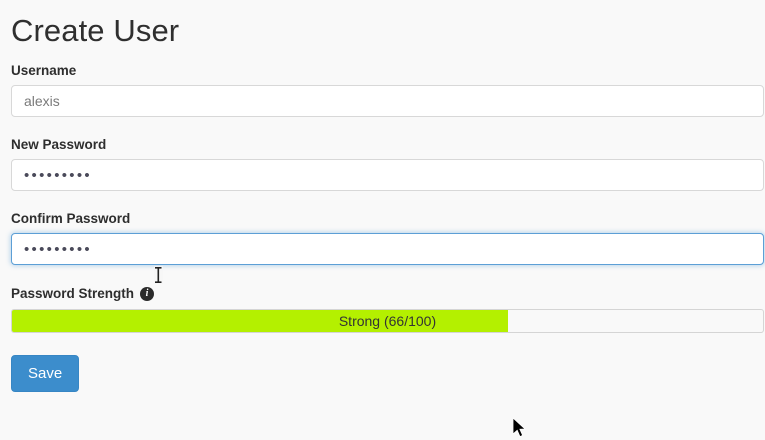  Describe the element at coordinates (387, 101) in the screenshot. I see `username-input` at that location.